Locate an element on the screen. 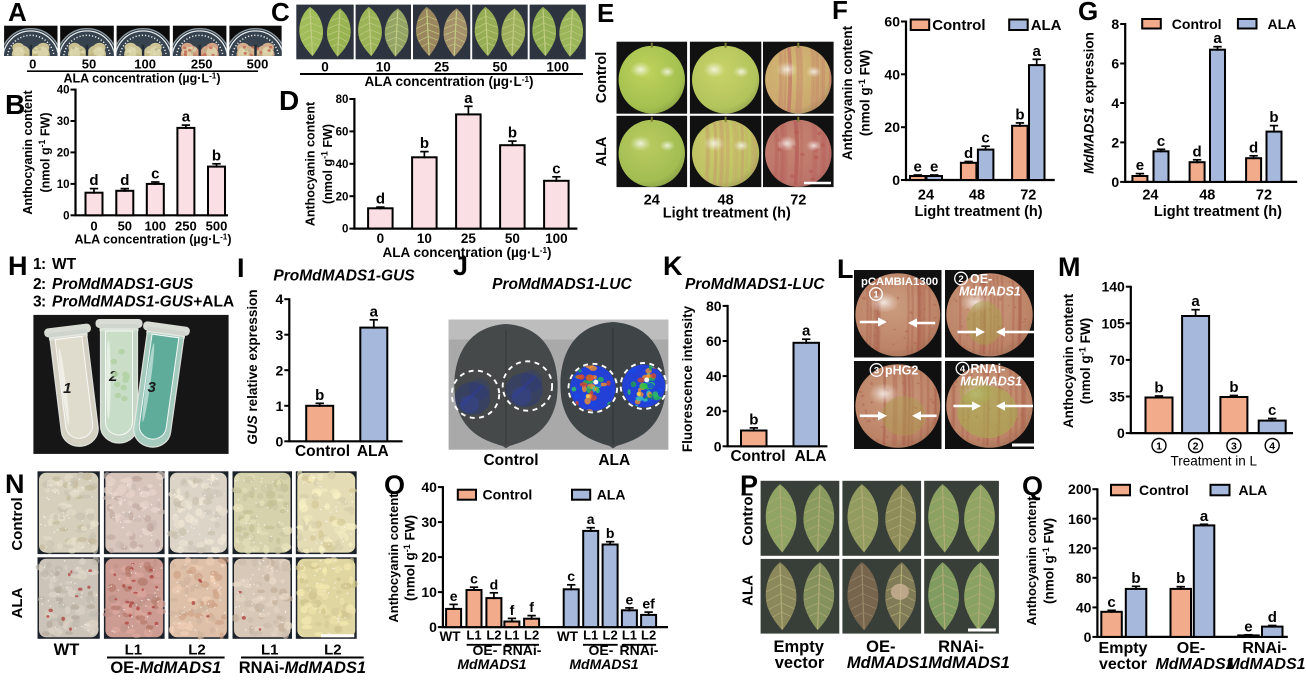  svg-text: 20 is located at coordinates (429, 557).